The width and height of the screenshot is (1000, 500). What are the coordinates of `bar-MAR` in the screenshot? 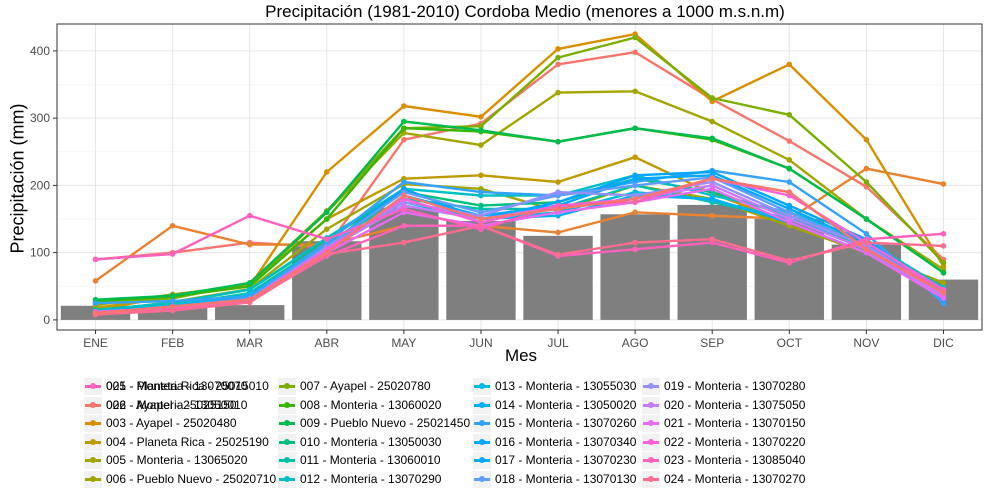 It's located at (250, 312).